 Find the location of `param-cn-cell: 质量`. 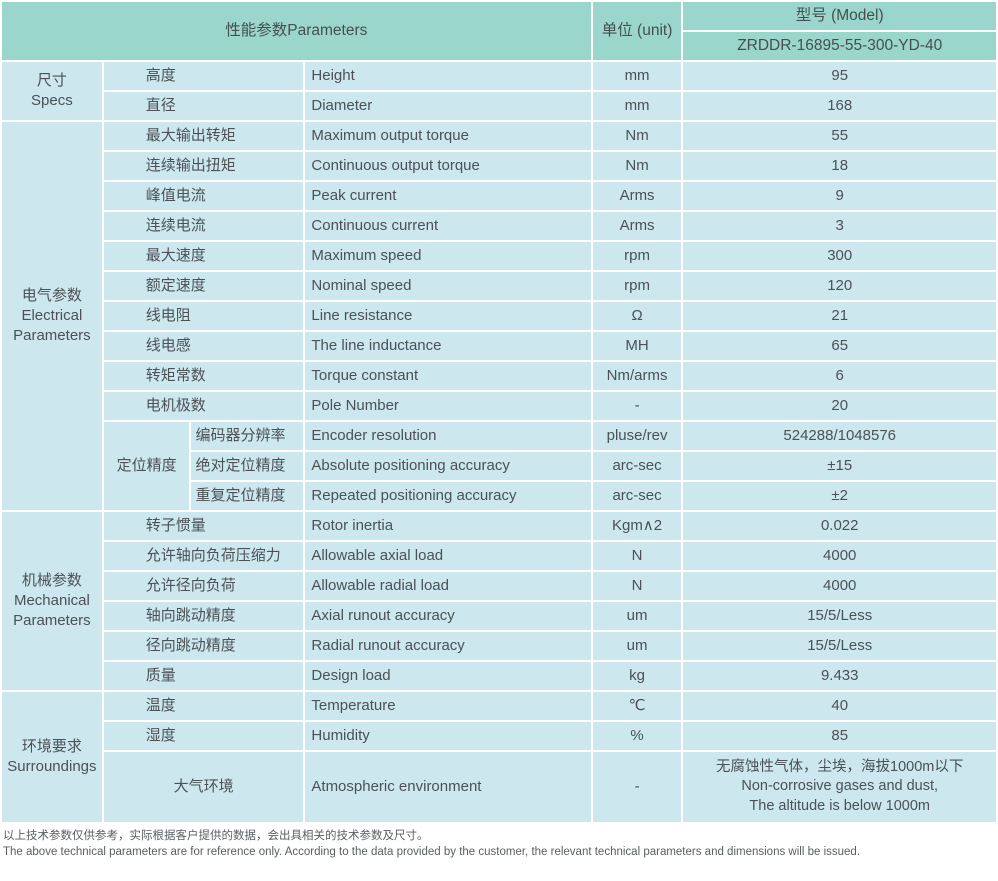

param-cn-cell: 质量 is located at coordinates (203, 676).